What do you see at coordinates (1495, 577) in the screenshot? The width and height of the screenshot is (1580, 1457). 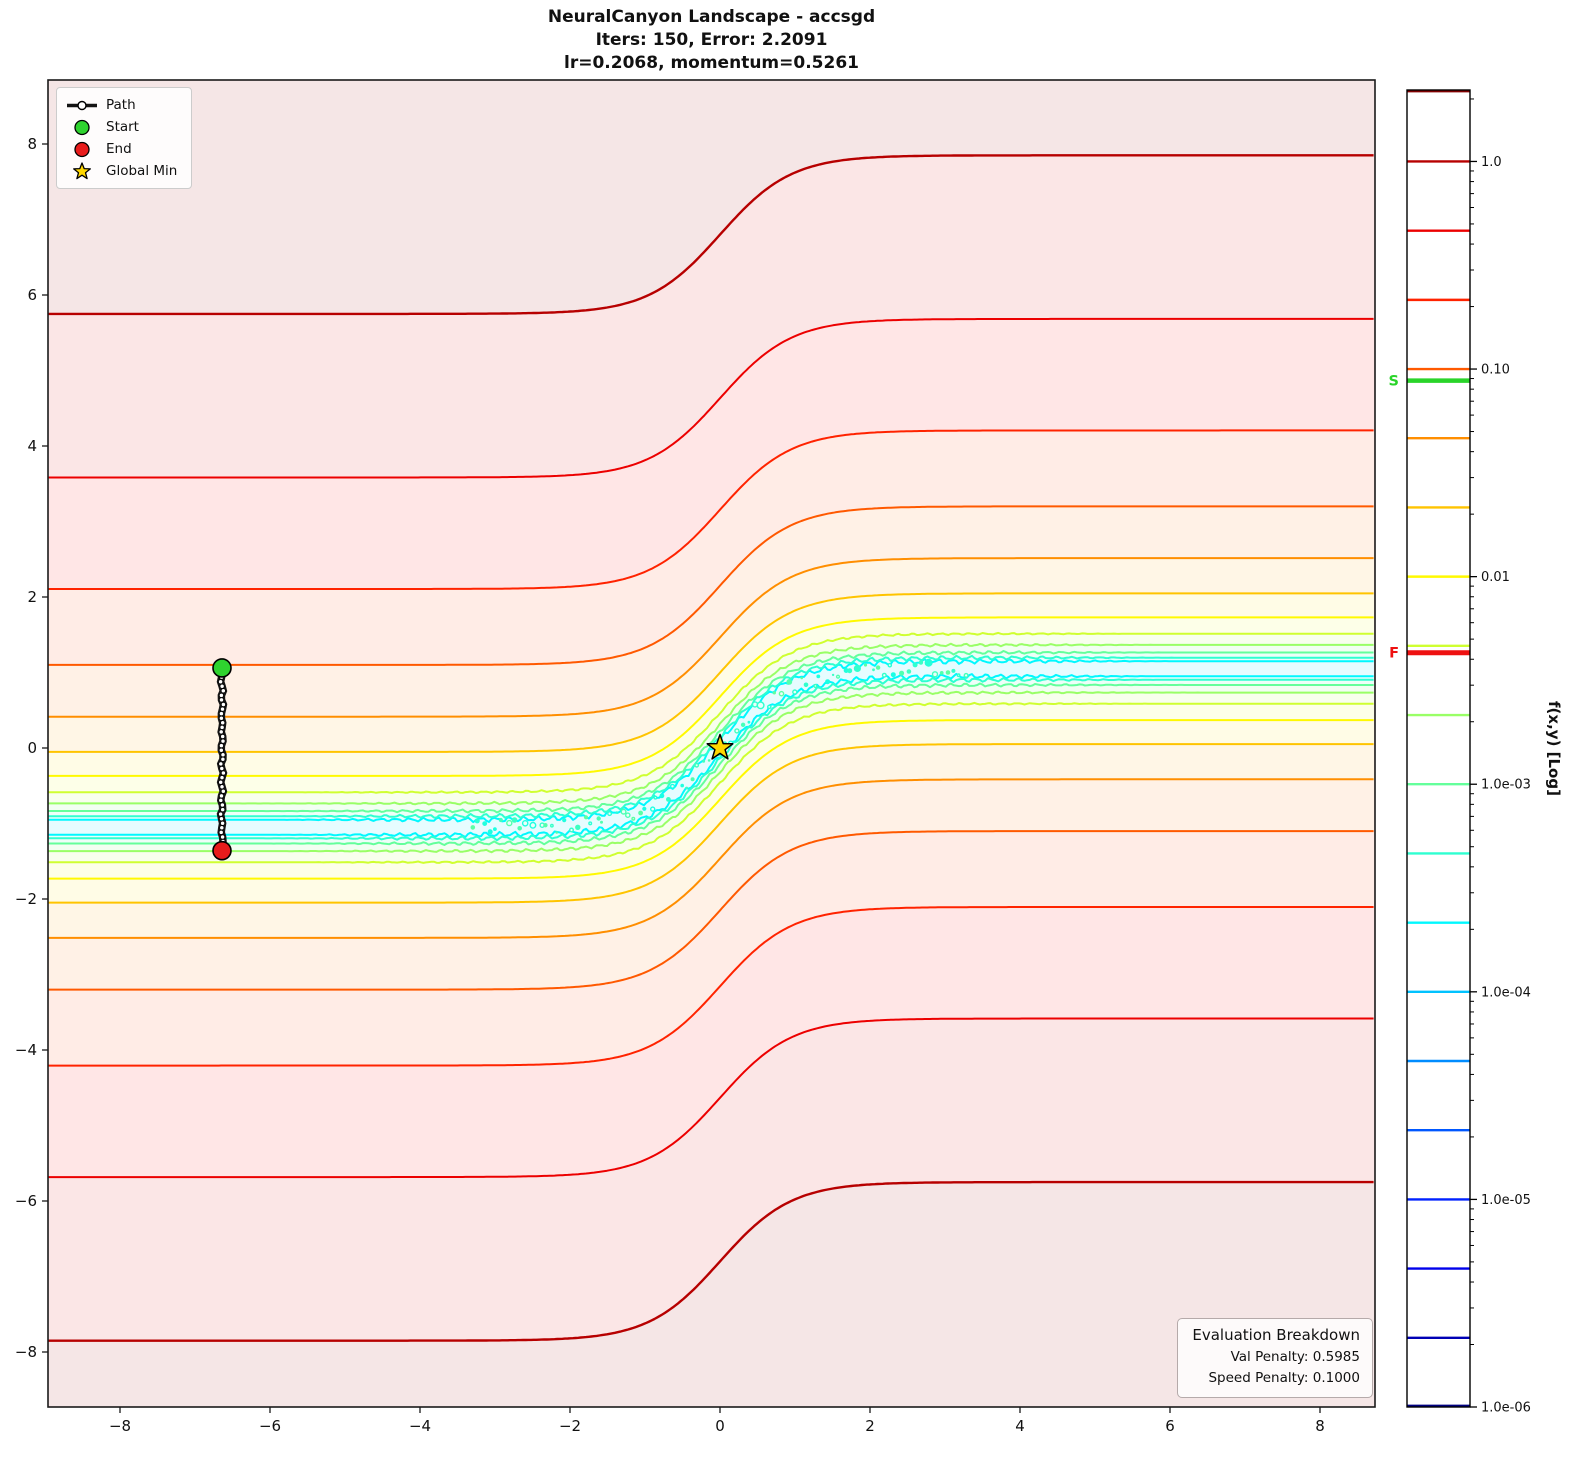 I see `colorbar-tick-label: 0.01` at bounding box center [1495, 577].